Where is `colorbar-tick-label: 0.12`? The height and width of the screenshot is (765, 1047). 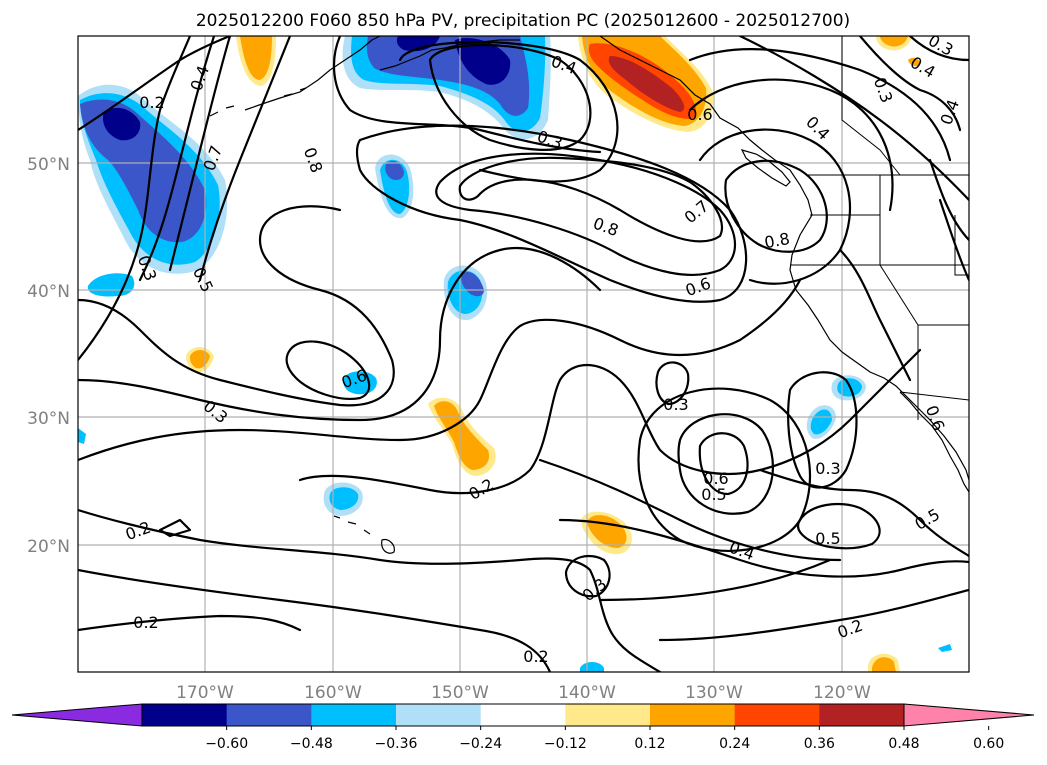
colorbar-tick-label: 0.12 is located at coordinates (649, 744).